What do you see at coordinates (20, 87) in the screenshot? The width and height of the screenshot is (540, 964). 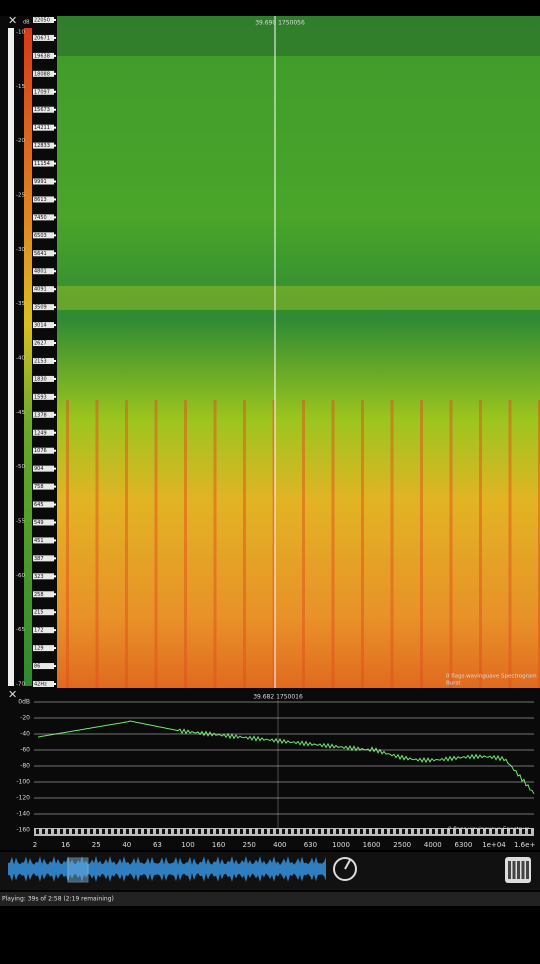 I see `db-tick-label: -15` at bounding box center [20, 87].